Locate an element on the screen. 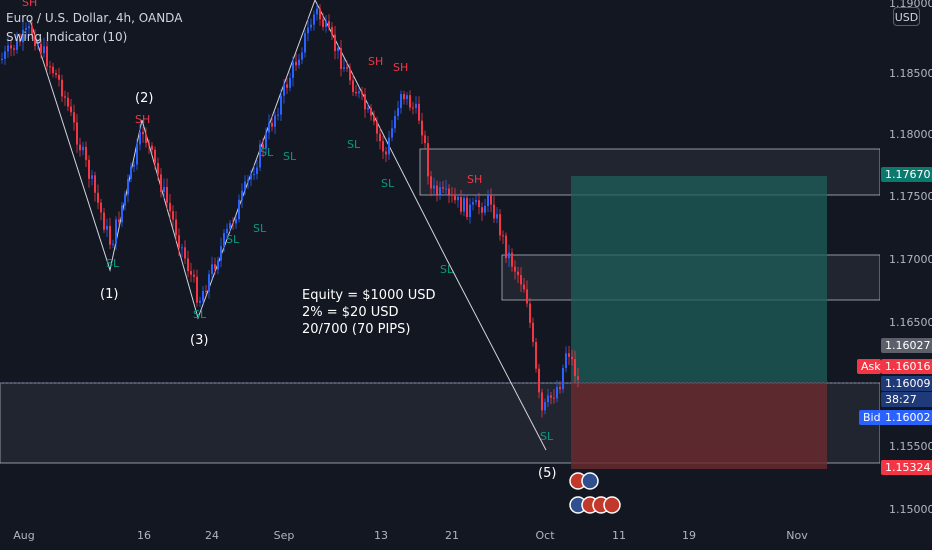  date-tick: 13 is located at coordinates (381, 535).